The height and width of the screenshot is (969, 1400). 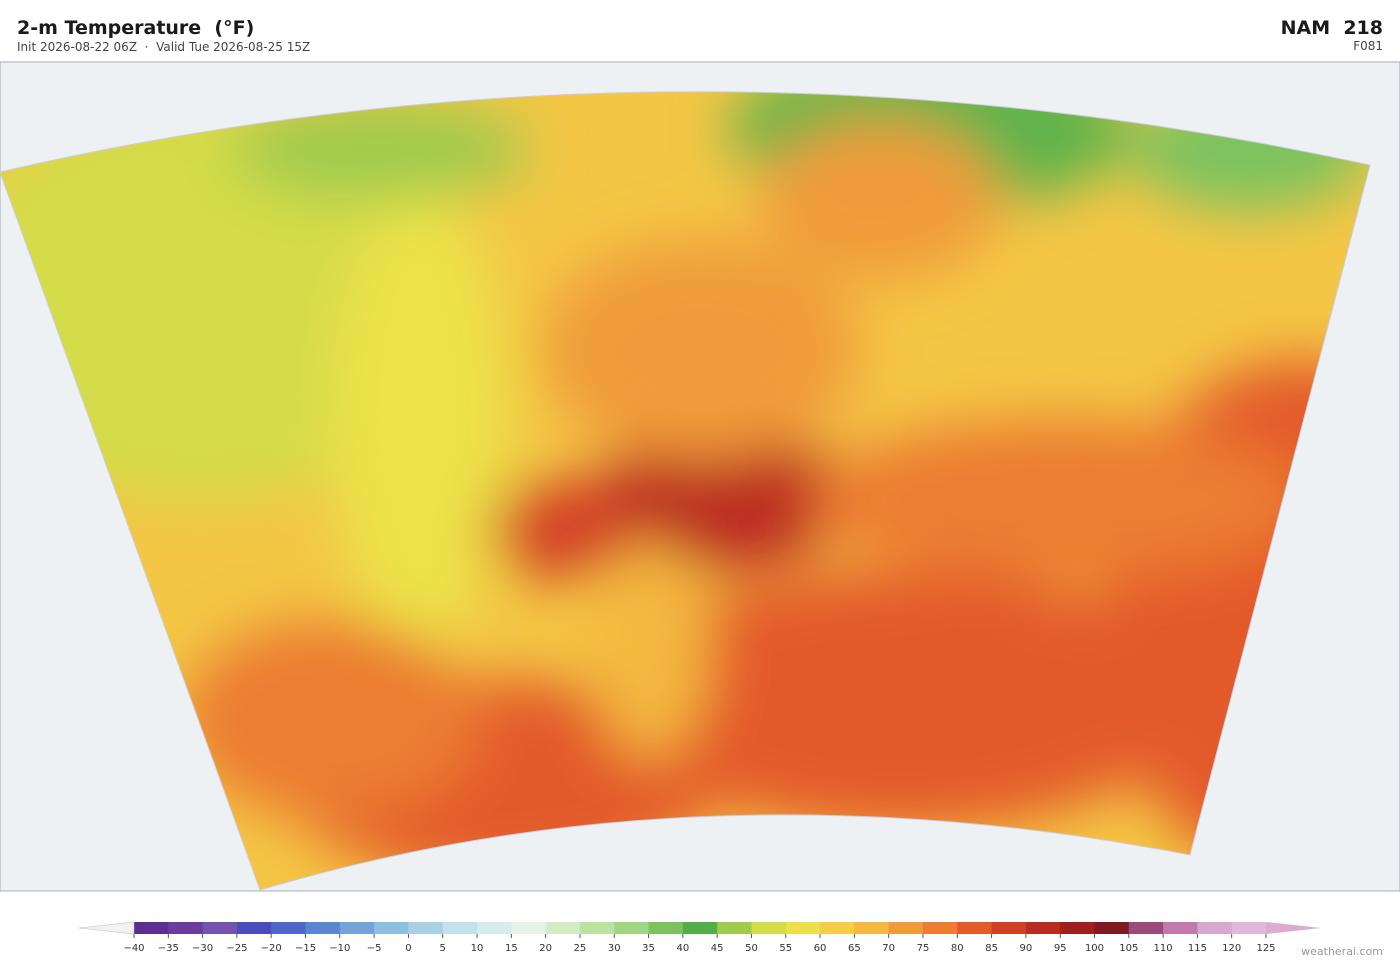 I want to click on colorbar-tick-label: −5, so click(x=374, y=948).